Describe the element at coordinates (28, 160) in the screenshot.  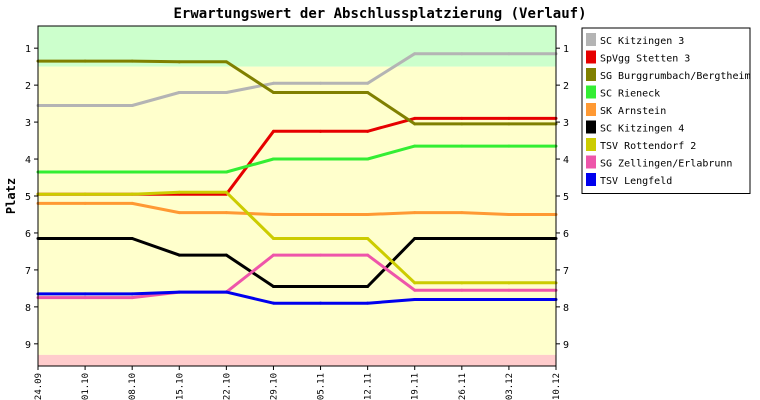
I see `y-tick-label: 4` at that location.